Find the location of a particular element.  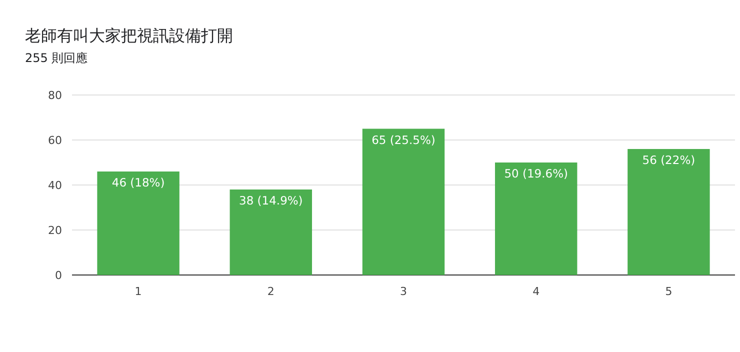

y-tick-label: 20 is located at coordinates (55, 230).